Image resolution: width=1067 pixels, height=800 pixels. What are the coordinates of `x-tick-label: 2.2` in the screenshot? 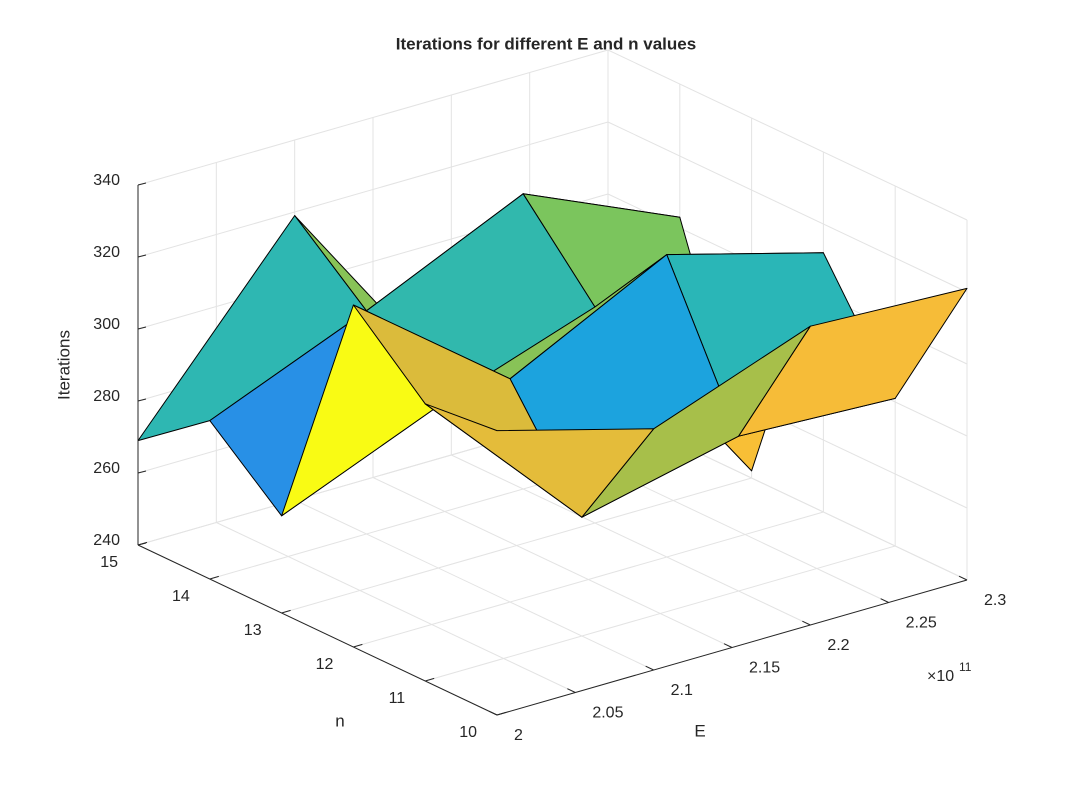 It's located at (838, 645).